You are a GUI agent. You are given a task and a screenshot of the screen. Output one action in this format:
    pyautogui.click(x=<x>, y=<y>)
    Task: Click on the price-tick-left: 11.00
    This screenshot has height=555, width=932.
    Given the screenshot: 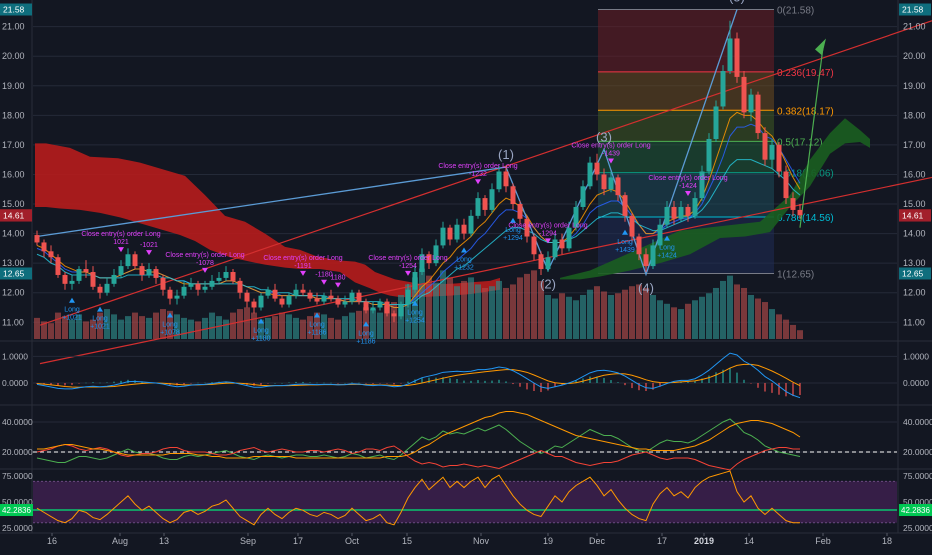 What is the action you would take?
    pyautogui.click(x=13, y=322)
    